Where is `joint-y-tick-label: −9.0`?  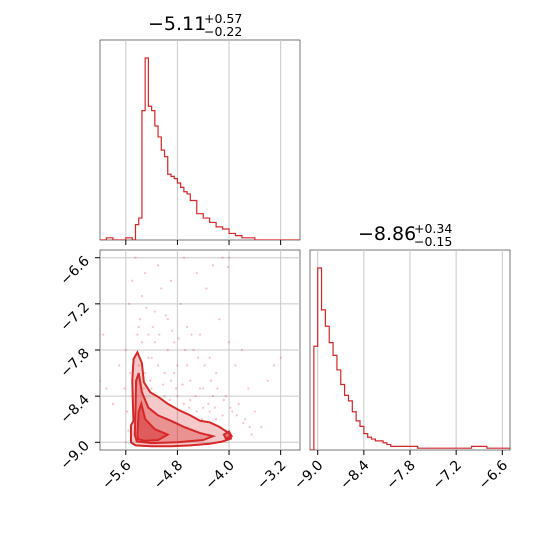 joint-y-tick-label: −9.0 is located at coordinates (74, 455).